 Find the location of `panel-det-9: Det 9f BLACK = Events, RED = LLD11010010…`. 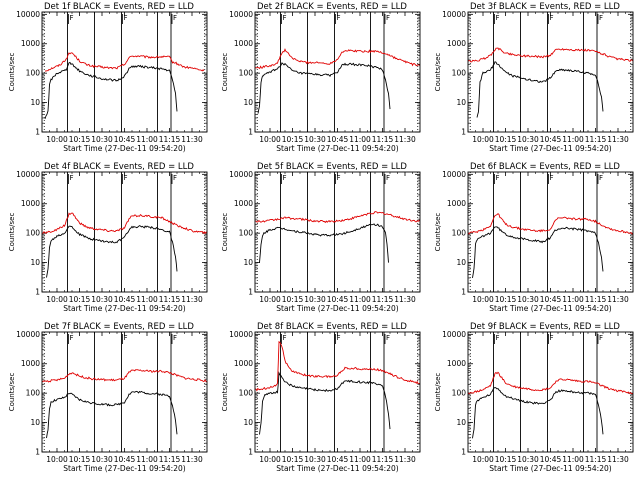

panel-det-9: Det 9f BLACK = Events, RED = LLD11010010… is located at coordinates (534, 397).